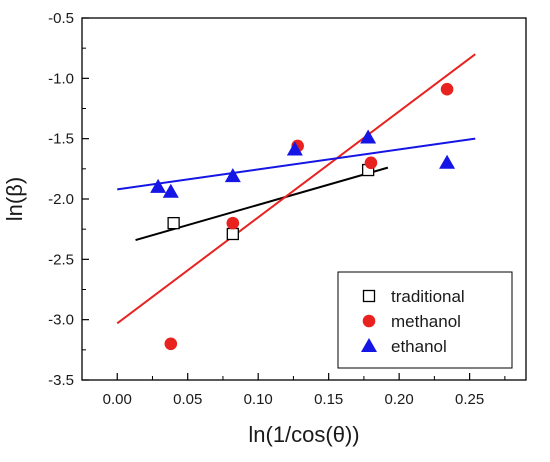 Image resolution: width=550 pixels, height=462 pixels. Describe the element at coordinates (428, 296) in the screenshot. I see `legend-label-traditional: traditional` at that location.